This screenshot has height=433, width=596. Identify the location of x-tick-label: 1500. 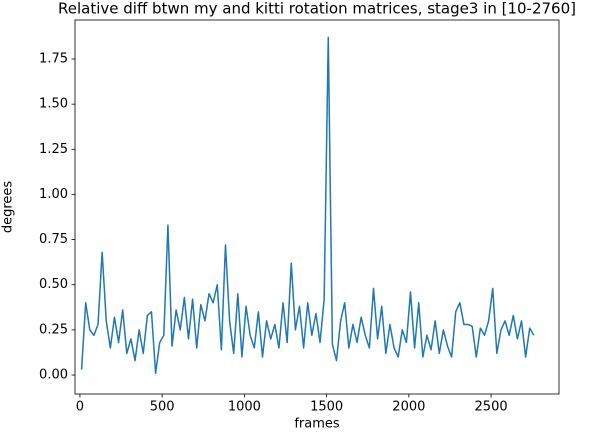
(326, 407).